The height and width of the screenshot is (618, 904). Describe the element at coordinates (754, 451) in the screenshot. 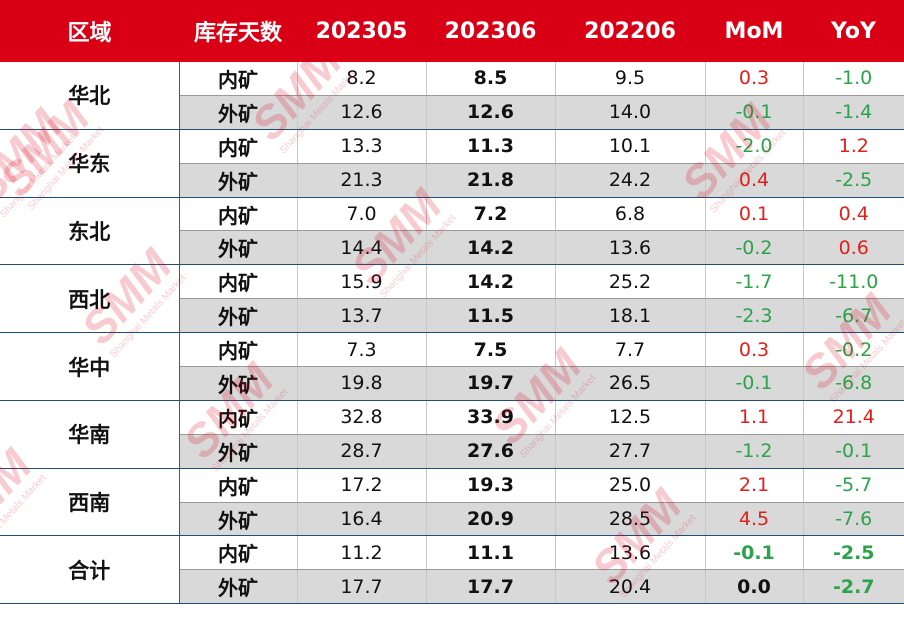

I see `cell-mom: -1.2` at that location.